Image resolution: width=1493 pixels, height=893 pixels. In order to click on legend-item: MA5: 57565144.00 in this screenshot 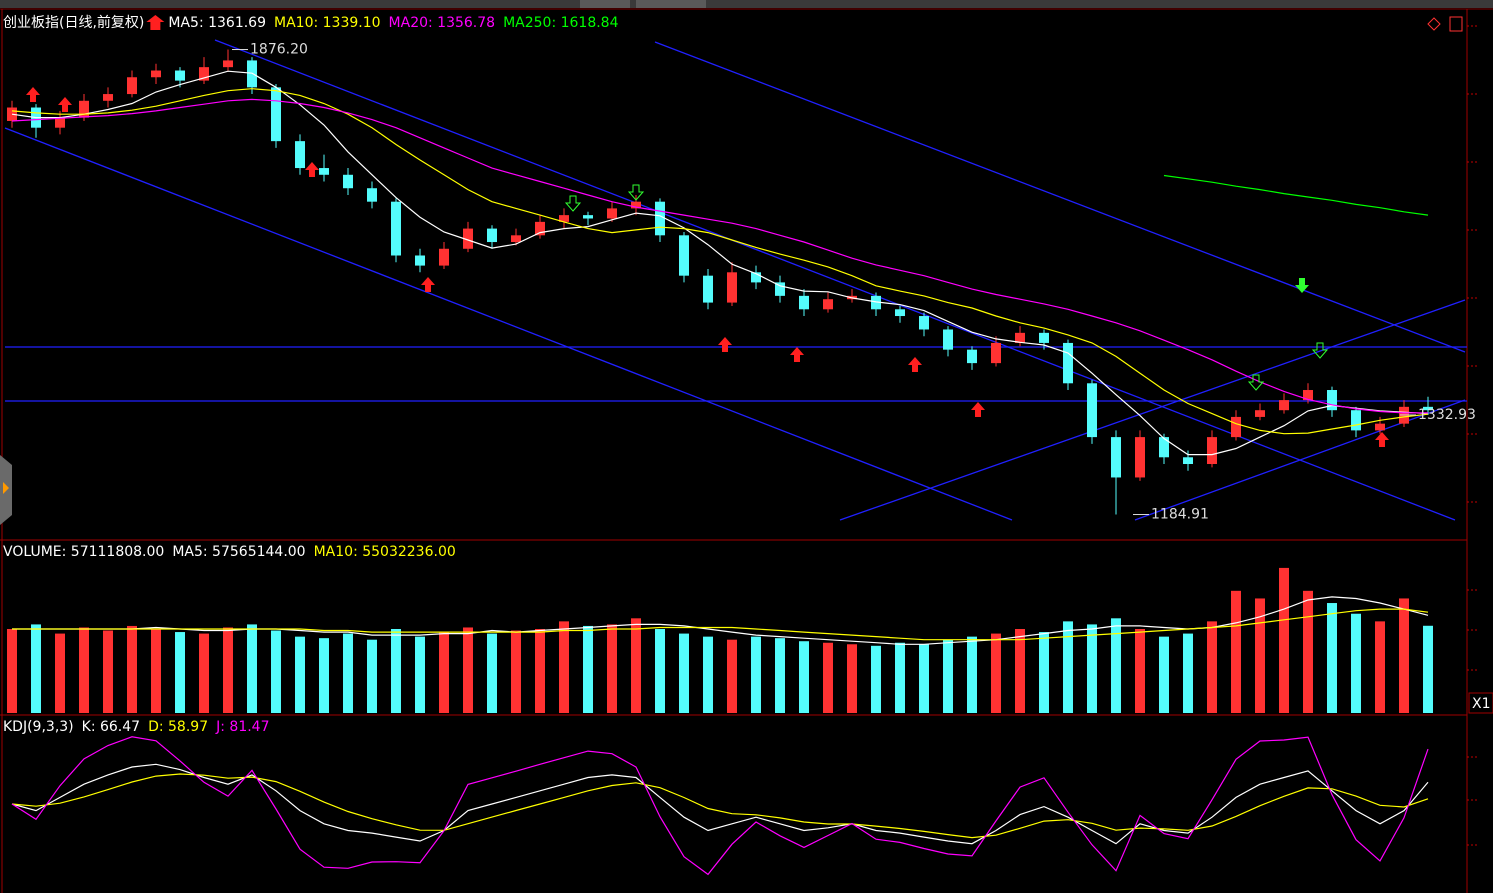, I will do `click(238, 552)`.